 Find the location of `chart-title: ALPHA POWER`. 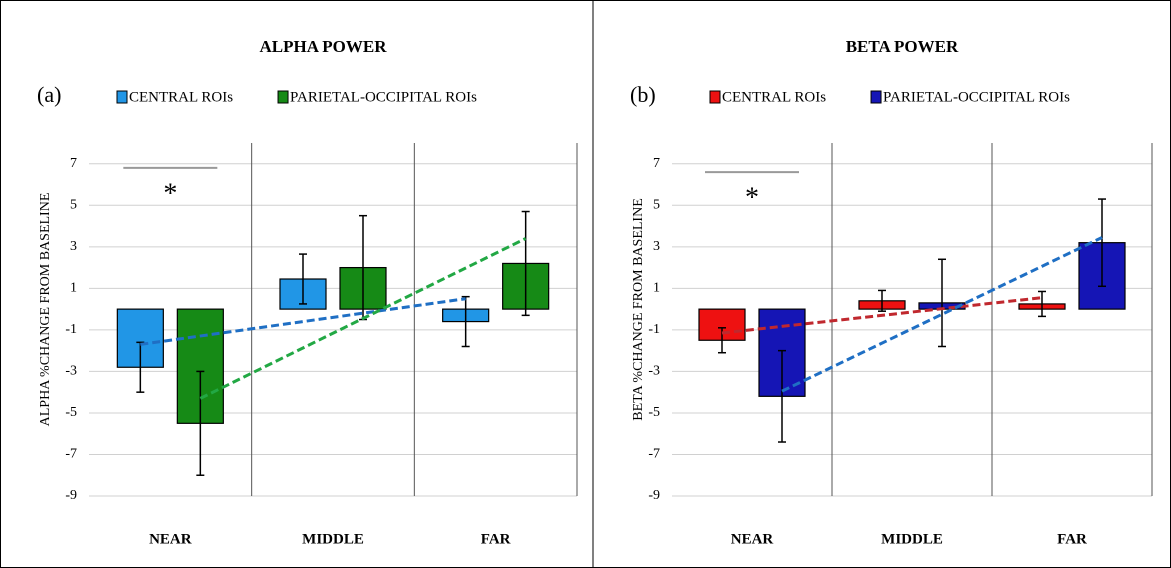

chart-title: ALPHA POWER is located at coordinates (323, 46).